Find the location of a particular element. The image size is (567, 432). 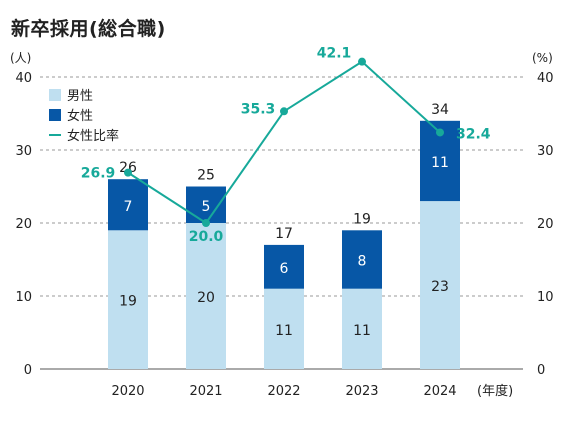

line-data-label: 20.0 is located at coordinates (206, 237).